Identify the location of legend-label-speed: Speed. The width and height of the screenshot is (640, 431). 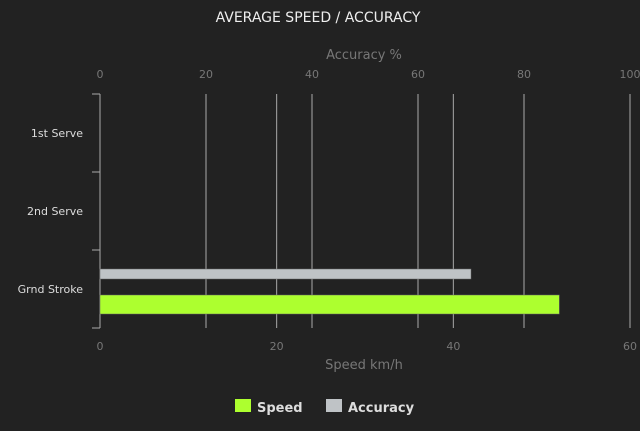
(280, 408).